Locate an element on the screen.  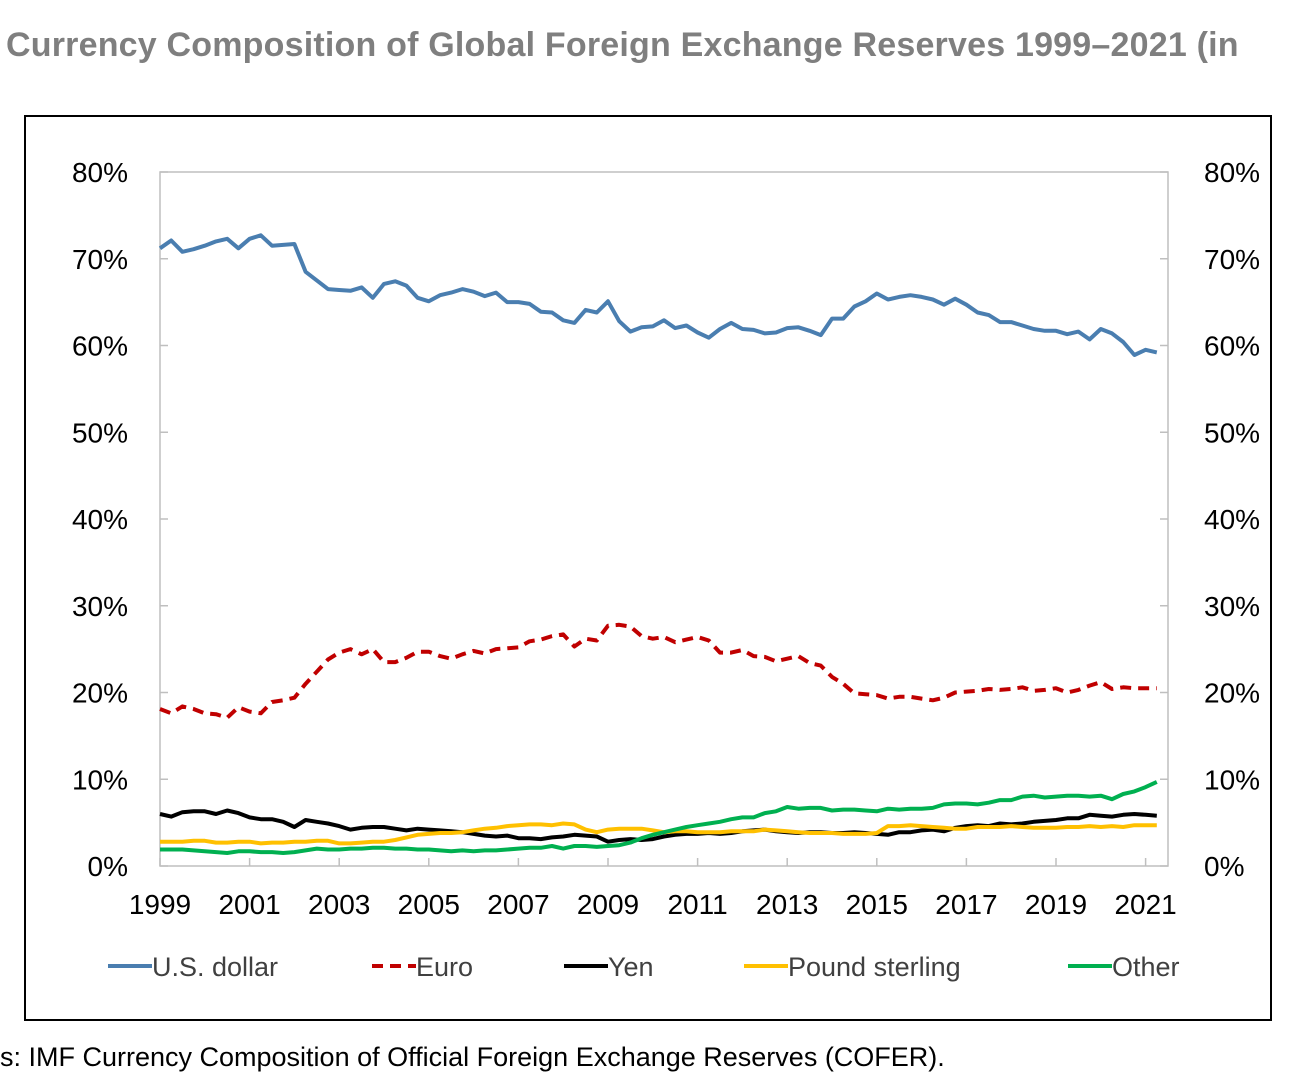
x-tick-label: 2021 is located at coordinates (1145, 904).